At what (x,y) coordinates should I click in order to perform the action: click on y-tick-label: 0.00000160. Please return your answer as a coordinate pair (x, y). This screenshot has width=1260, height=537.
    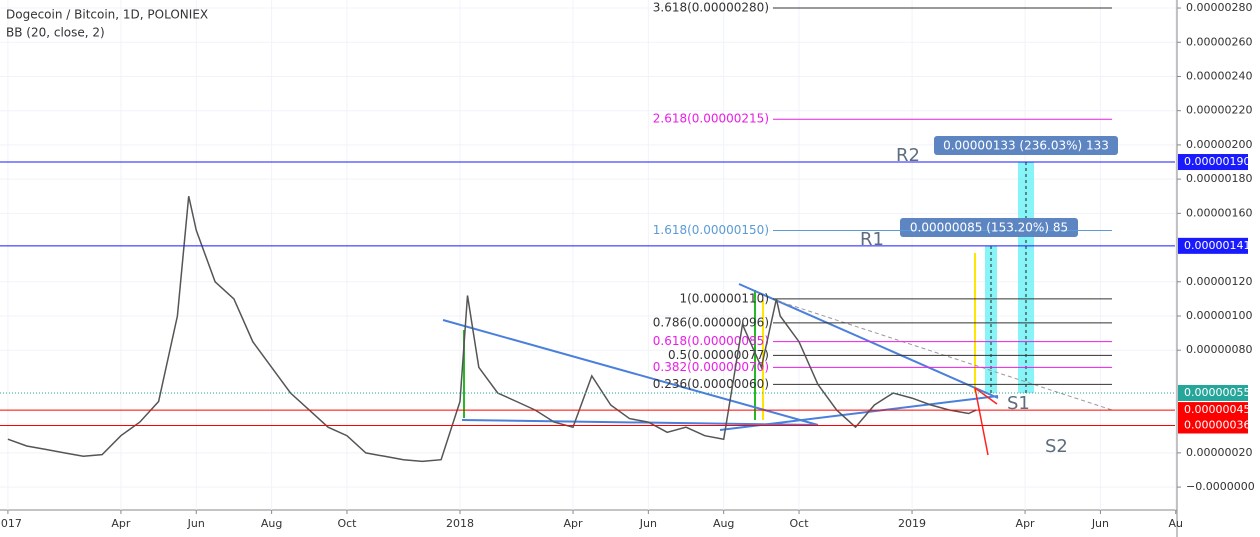
    Looking at the image, I should click on (1219, 212).